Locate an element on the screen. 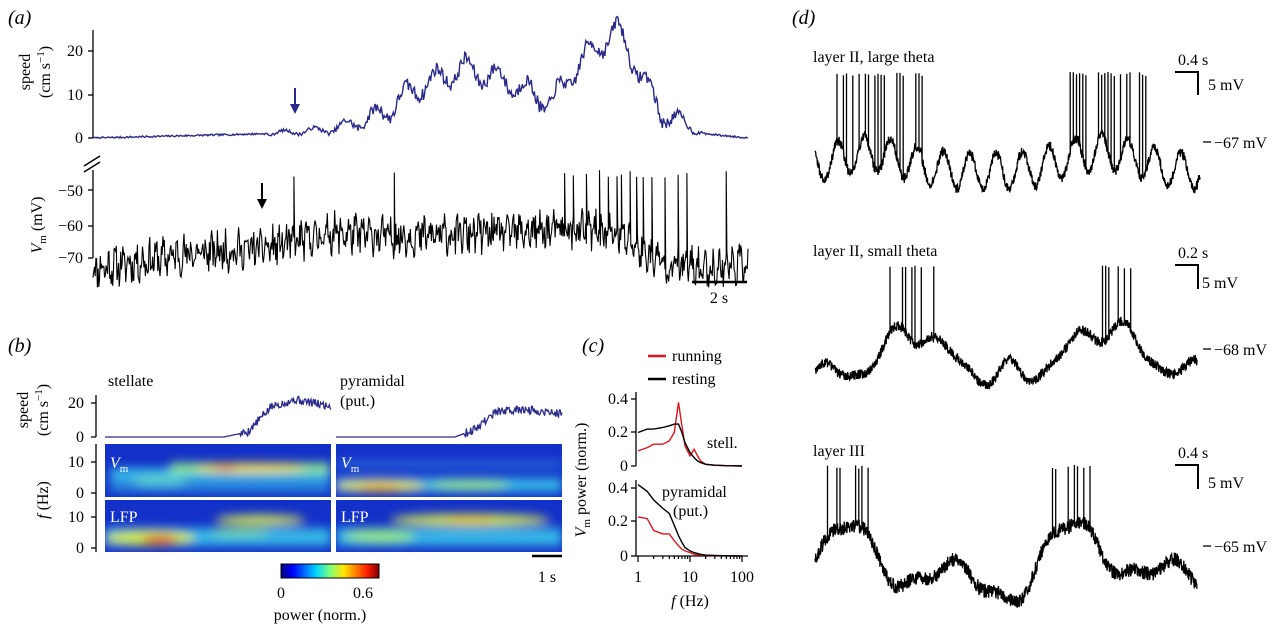 This screenshot has width=1284, height=629. panel-c-pyramidal-resting-line is located at coordinates (690, 520).